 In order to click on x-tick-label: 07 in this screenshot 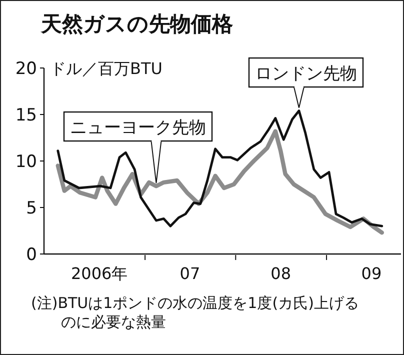, I will do `click(190, 273)`.